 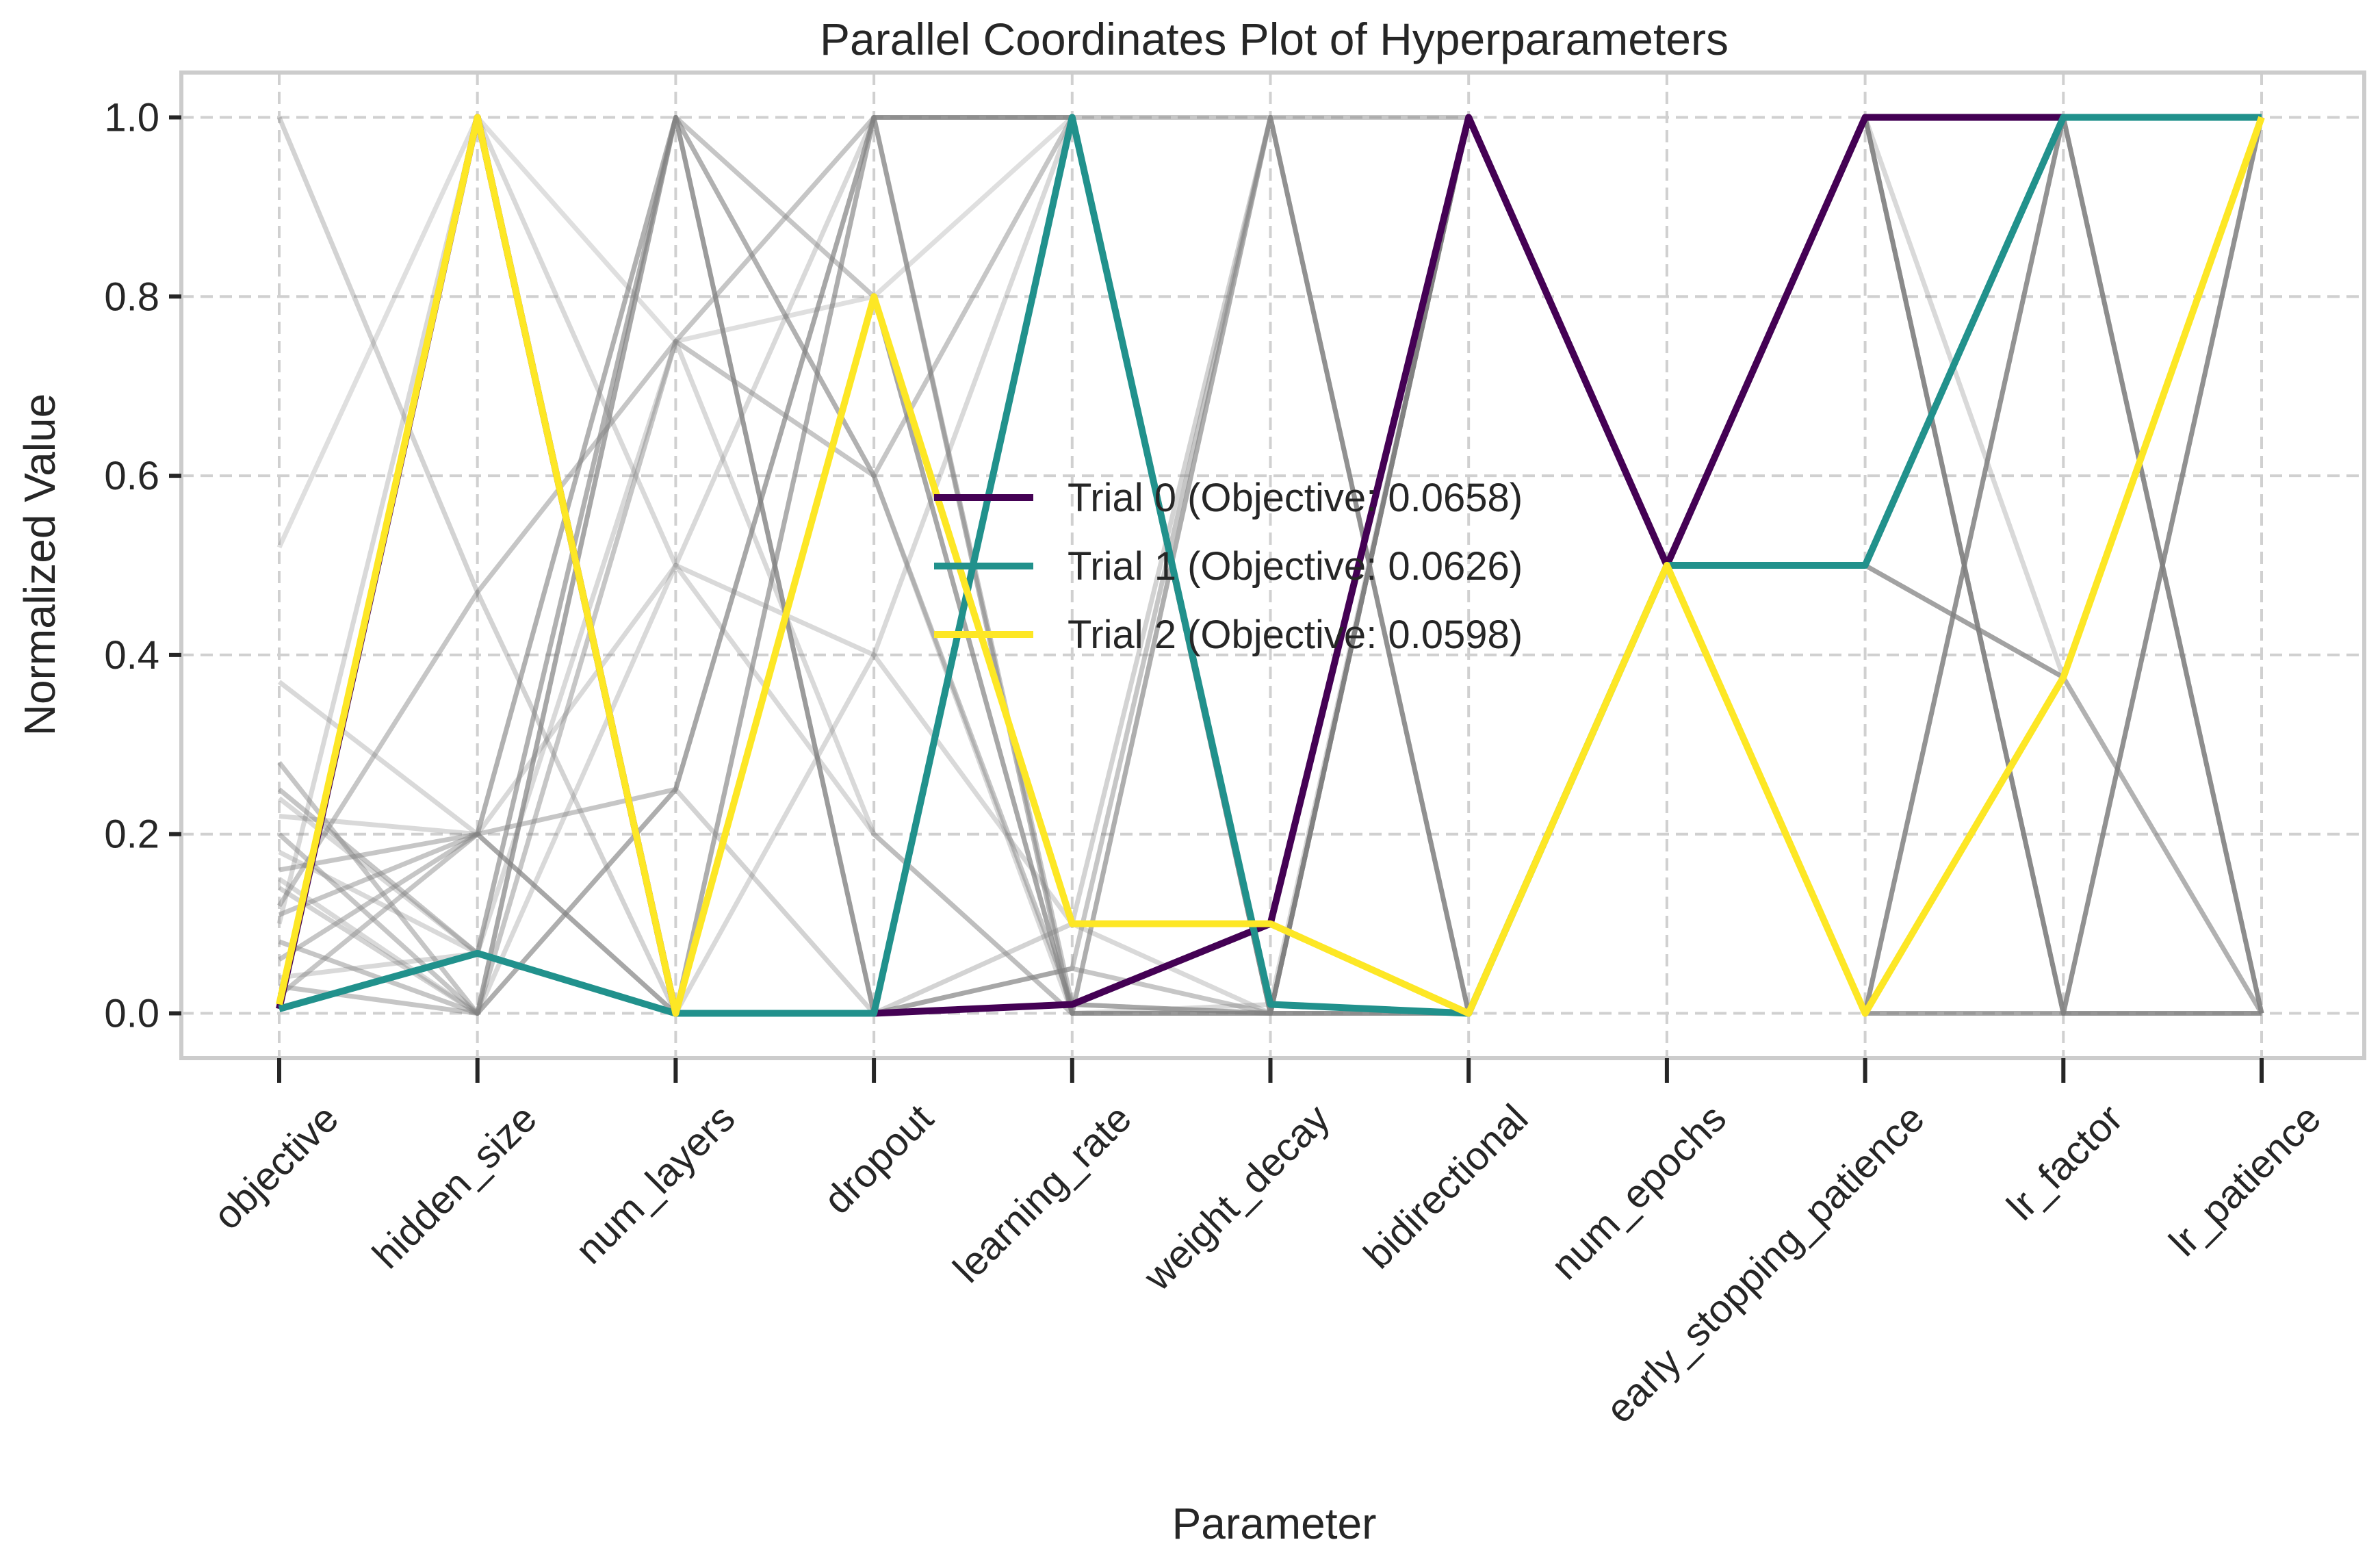 I want to click on y-tick-label-5: 1.0, so click(x=131, y=118).